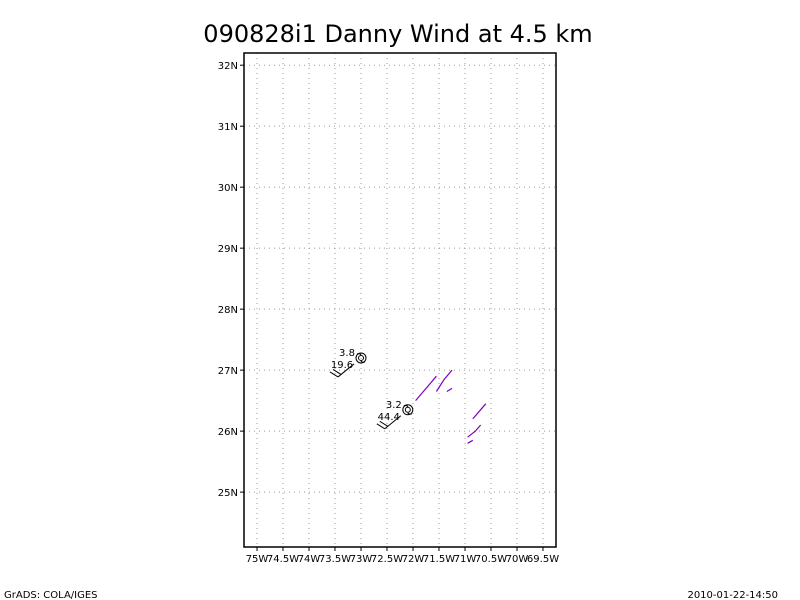 The height and width of the screenshot is (600, 800). I want to click on storm-centers: 3.819.6 3.244.4, so click(371, 389).